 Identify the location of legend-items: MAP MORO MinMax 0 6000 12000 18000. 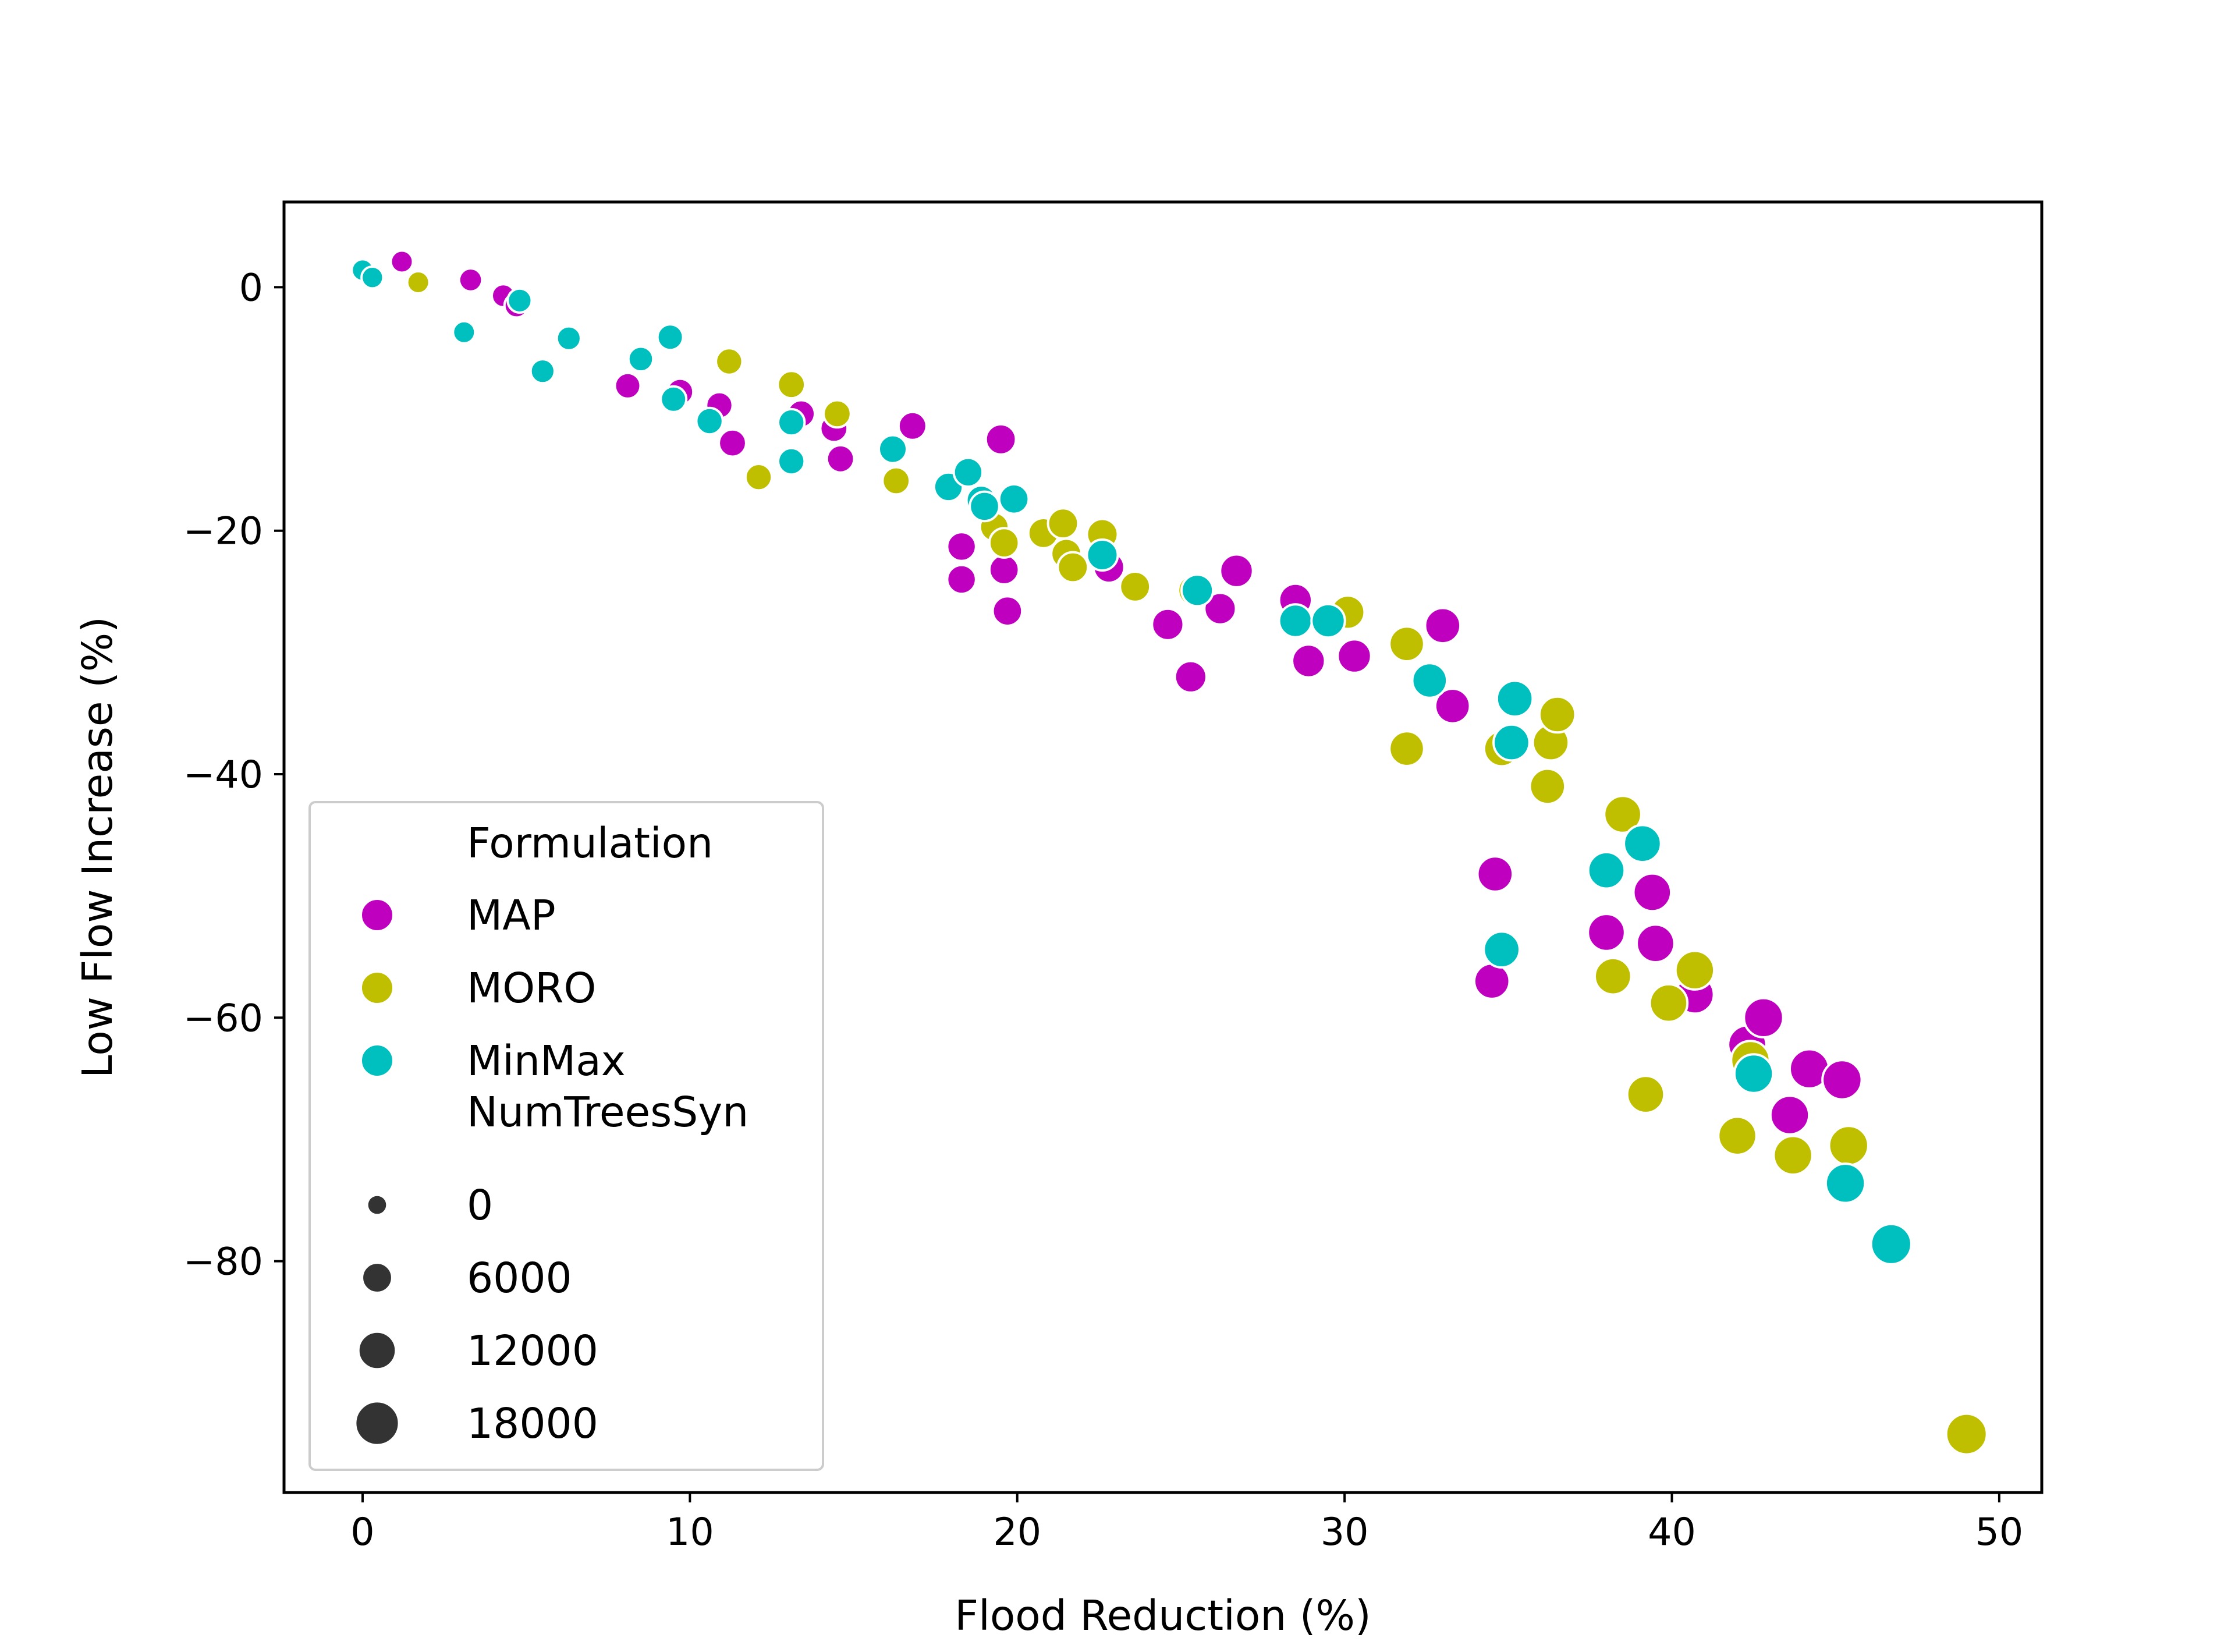
(490, 1169).